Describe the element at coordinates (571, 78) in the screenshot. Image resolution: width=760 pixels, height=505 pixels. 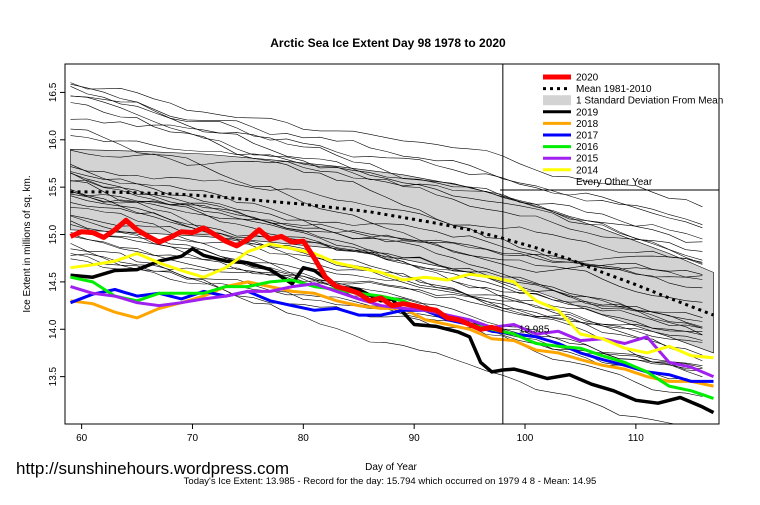
I see `legend-item: 2020` at that location.